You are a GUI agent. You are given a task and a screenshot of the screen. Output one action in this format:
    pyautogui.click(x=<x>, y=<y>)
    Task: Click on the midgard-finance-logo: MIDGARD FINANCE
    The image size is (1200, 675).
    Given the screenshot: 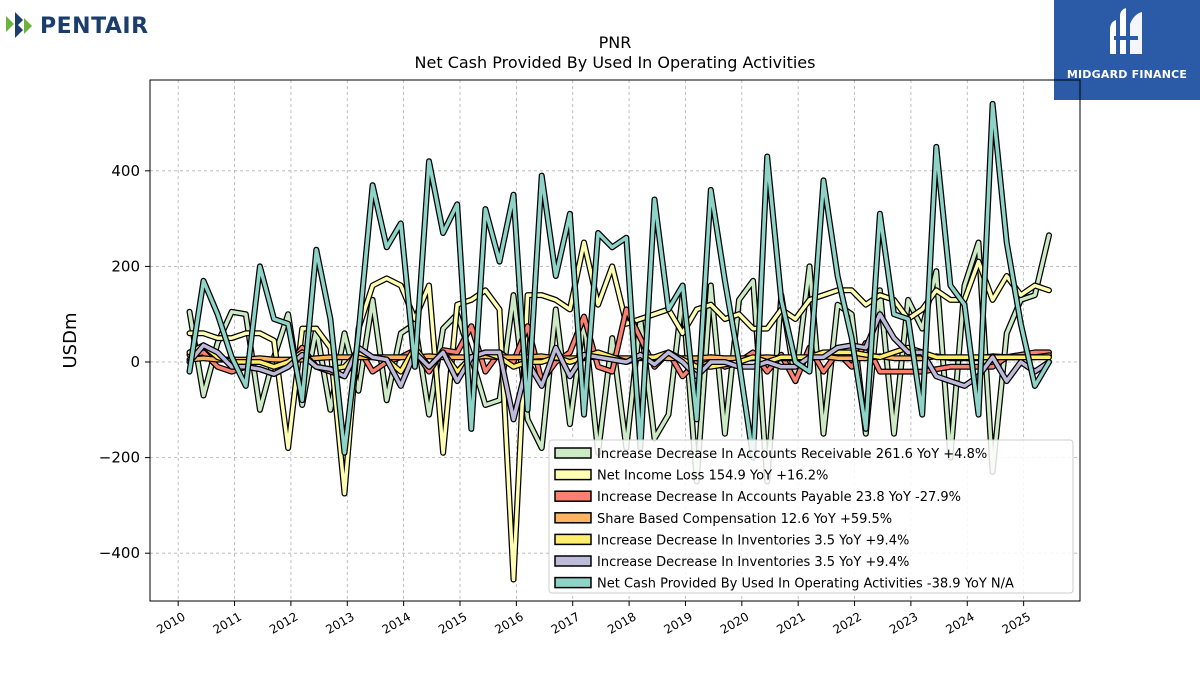 What is the action you would take?
    pyautogui.click(x=1127, y=50)
    